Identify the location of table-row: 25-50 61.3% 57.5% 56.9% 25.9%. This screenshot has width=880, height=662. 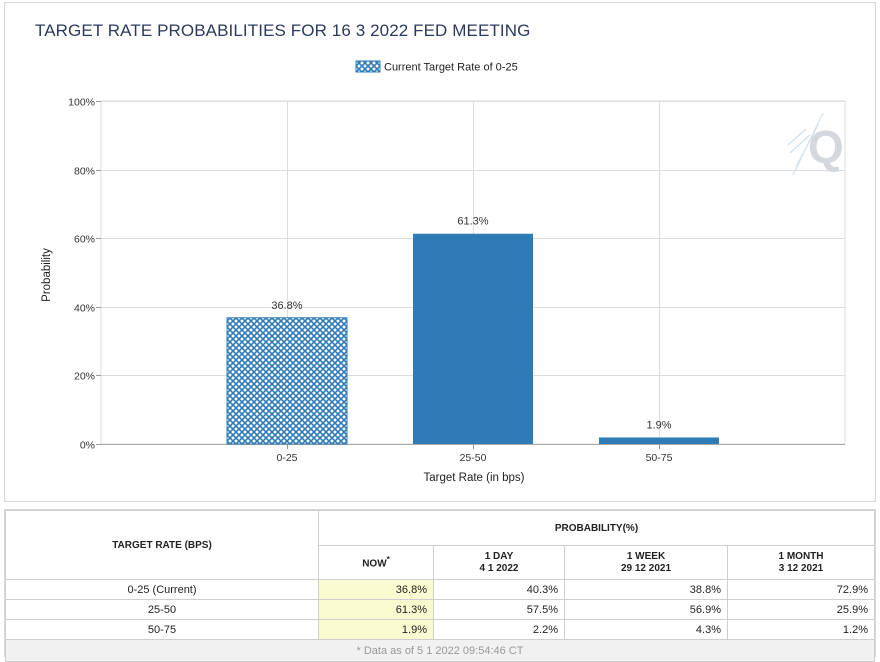
(440, 609).